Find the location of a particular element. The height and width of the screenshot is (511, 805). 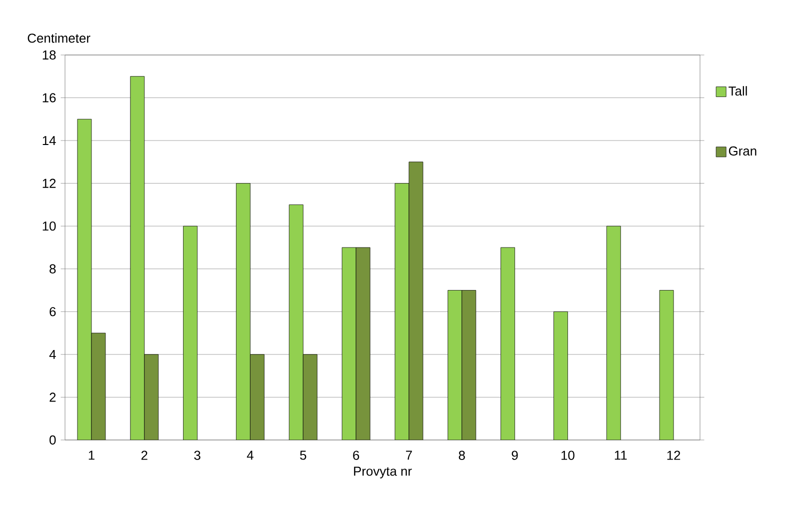

x-tick-label: 9 is located at coordinates (515, 455).